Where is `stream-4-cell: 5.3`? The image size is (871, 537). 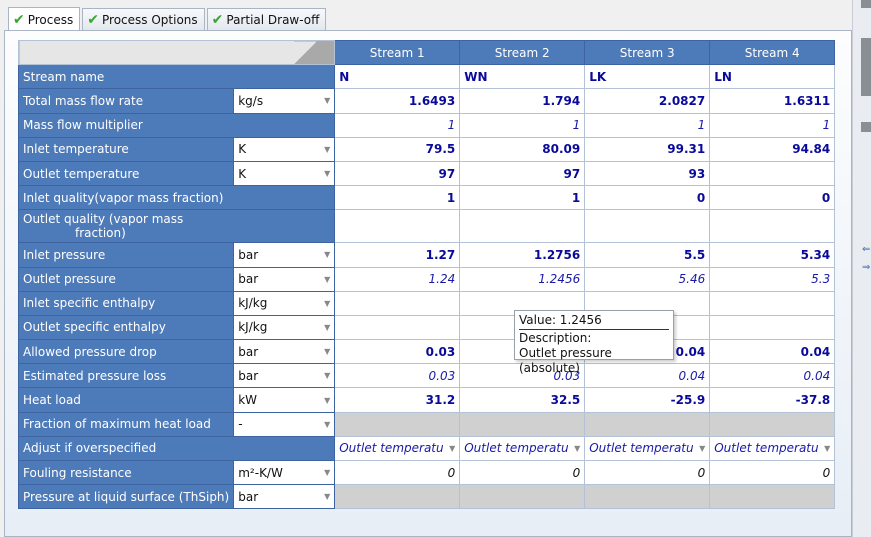 stream-4-cell: 5.3 is located at coordinates (772, 279).